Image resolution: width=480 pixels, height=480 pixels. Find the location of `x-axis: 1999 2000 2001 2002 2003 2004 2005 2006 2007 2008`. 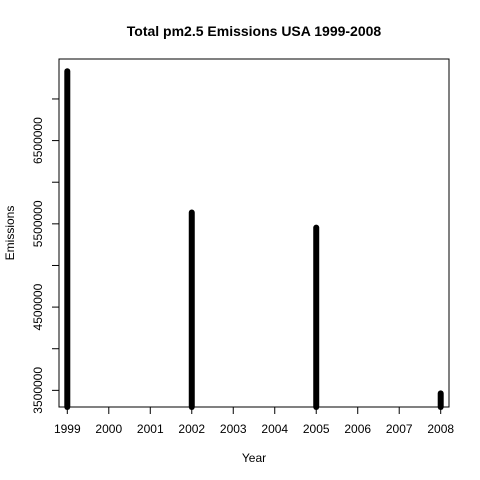

x-axis: 1999 2000 2001 2002 2003 2004 2005 2006 2007 2008 is located at coordinates (254, 421).